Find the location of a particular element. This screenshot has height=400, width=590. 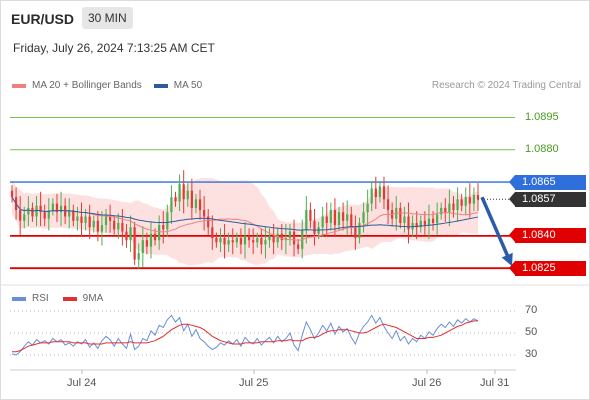

legend-ma20: MA 20 + Bollinger Bands is located at coordinates (77, 85).